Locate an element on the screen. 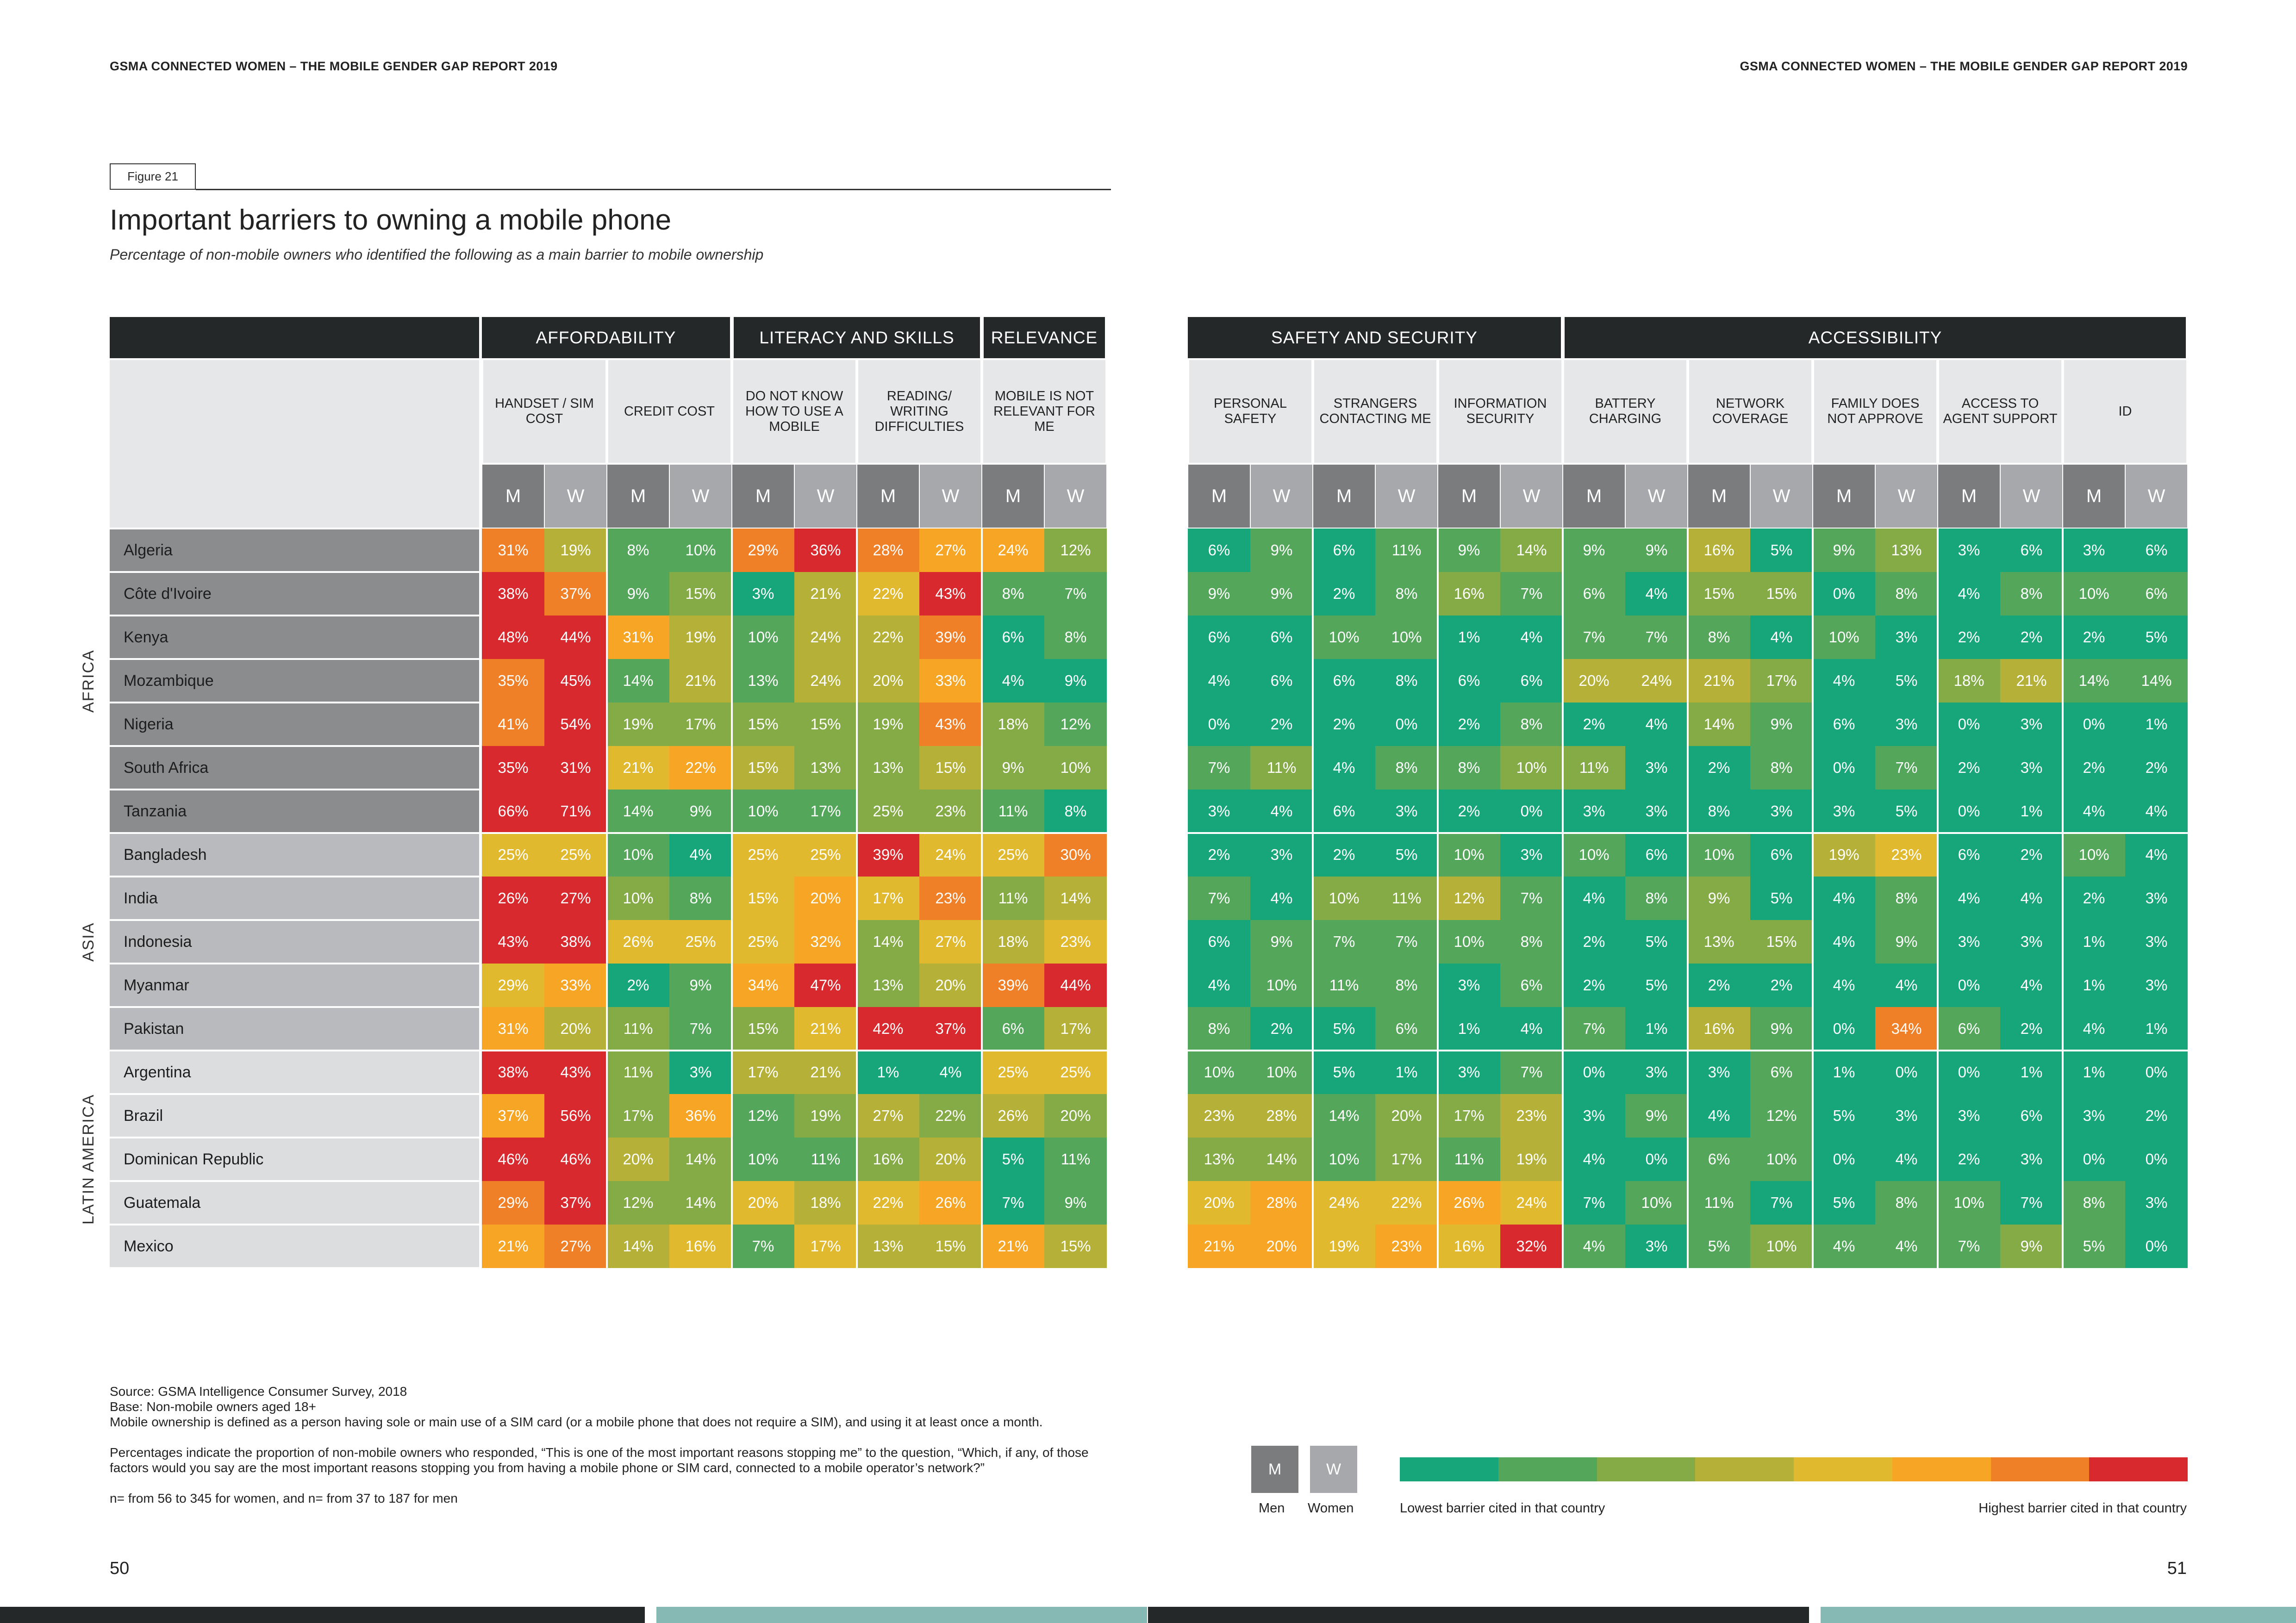 The height and width of the screenshot is (1623, 2296). country-label: Algeria is located at coordinates (294, 550).